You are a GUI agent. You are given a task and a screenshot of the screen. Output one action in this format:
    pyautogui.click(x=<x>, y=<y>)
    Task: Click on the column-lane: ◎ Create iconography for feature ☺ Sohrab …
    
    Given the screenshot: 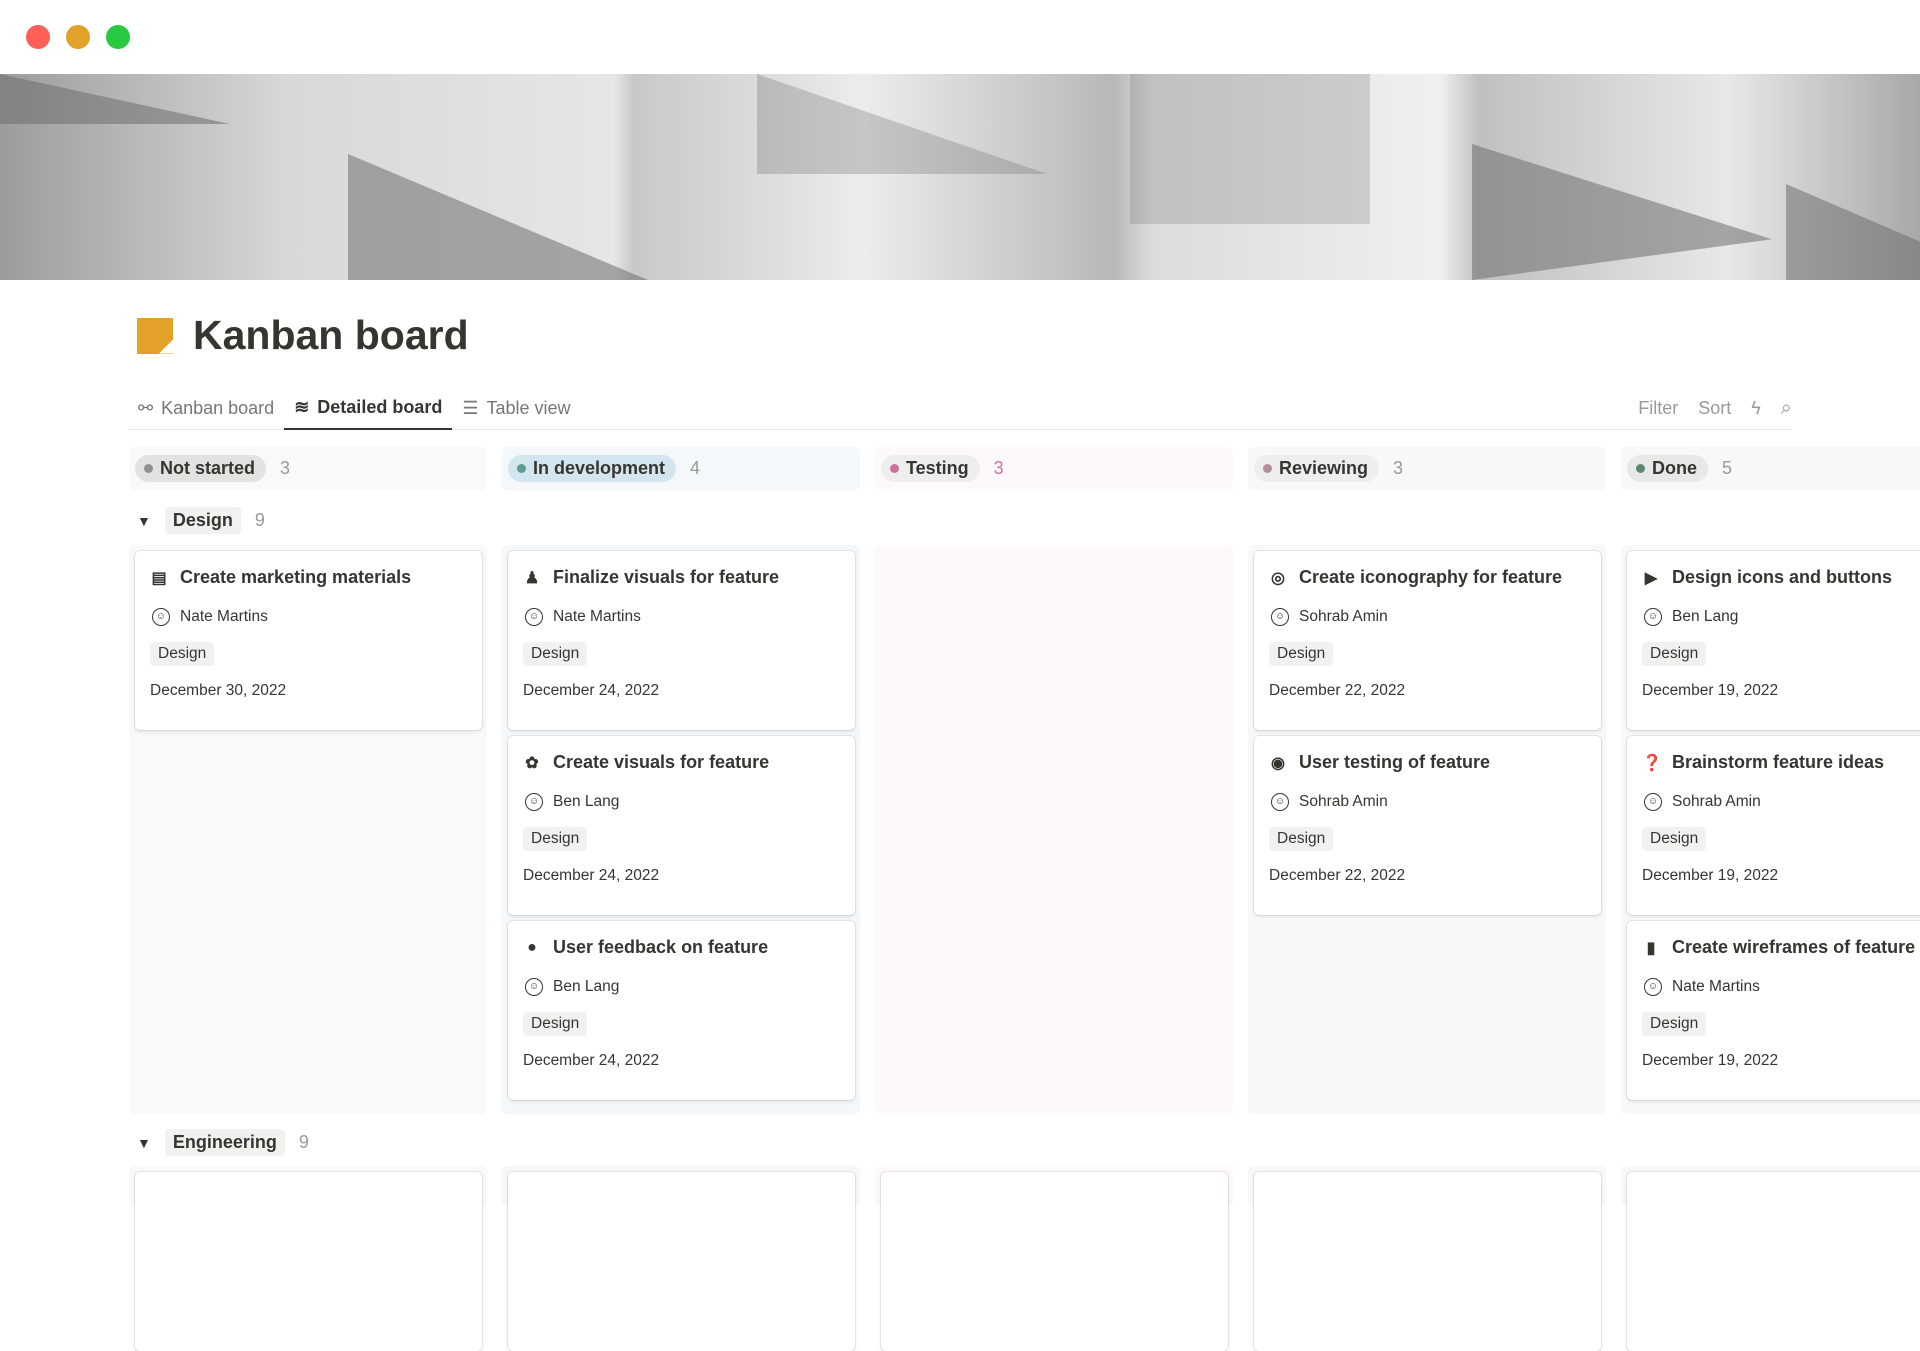 What is the action you would take?
    pyautogui.click(x=1427, y=829)
    